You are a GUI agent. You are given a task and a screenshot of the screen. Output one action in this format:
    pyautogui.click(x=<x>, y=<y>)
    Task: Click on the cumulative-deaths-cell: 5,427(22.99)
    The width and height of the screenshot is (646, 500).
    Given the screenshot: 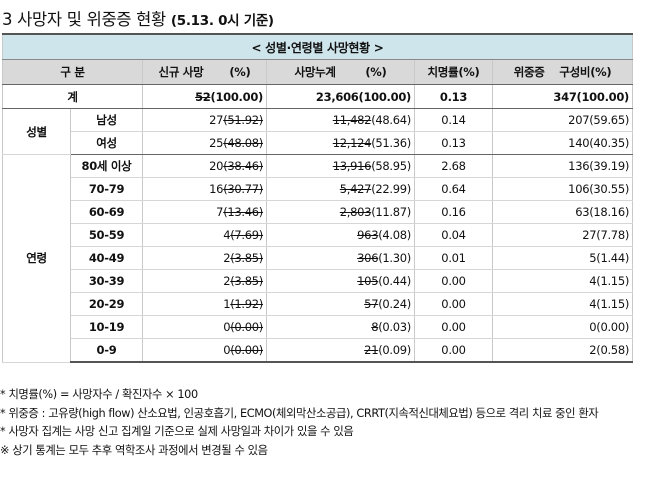 What is the action you would take?
    pyautogui.click(x=340, y=189)
    